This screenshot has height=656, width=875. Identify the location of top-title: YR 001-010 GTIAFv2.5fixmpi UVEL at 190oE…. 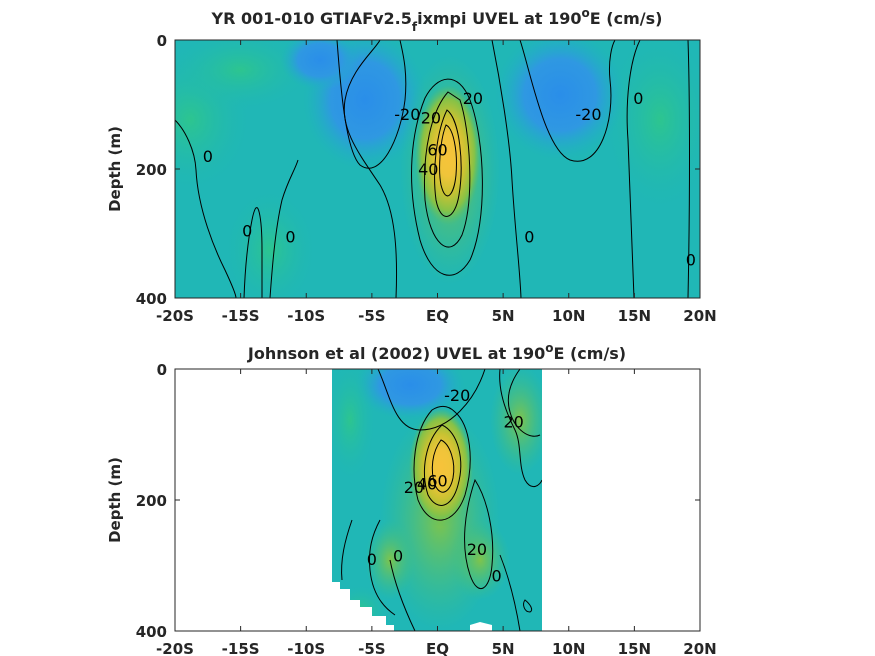
(437, 20).